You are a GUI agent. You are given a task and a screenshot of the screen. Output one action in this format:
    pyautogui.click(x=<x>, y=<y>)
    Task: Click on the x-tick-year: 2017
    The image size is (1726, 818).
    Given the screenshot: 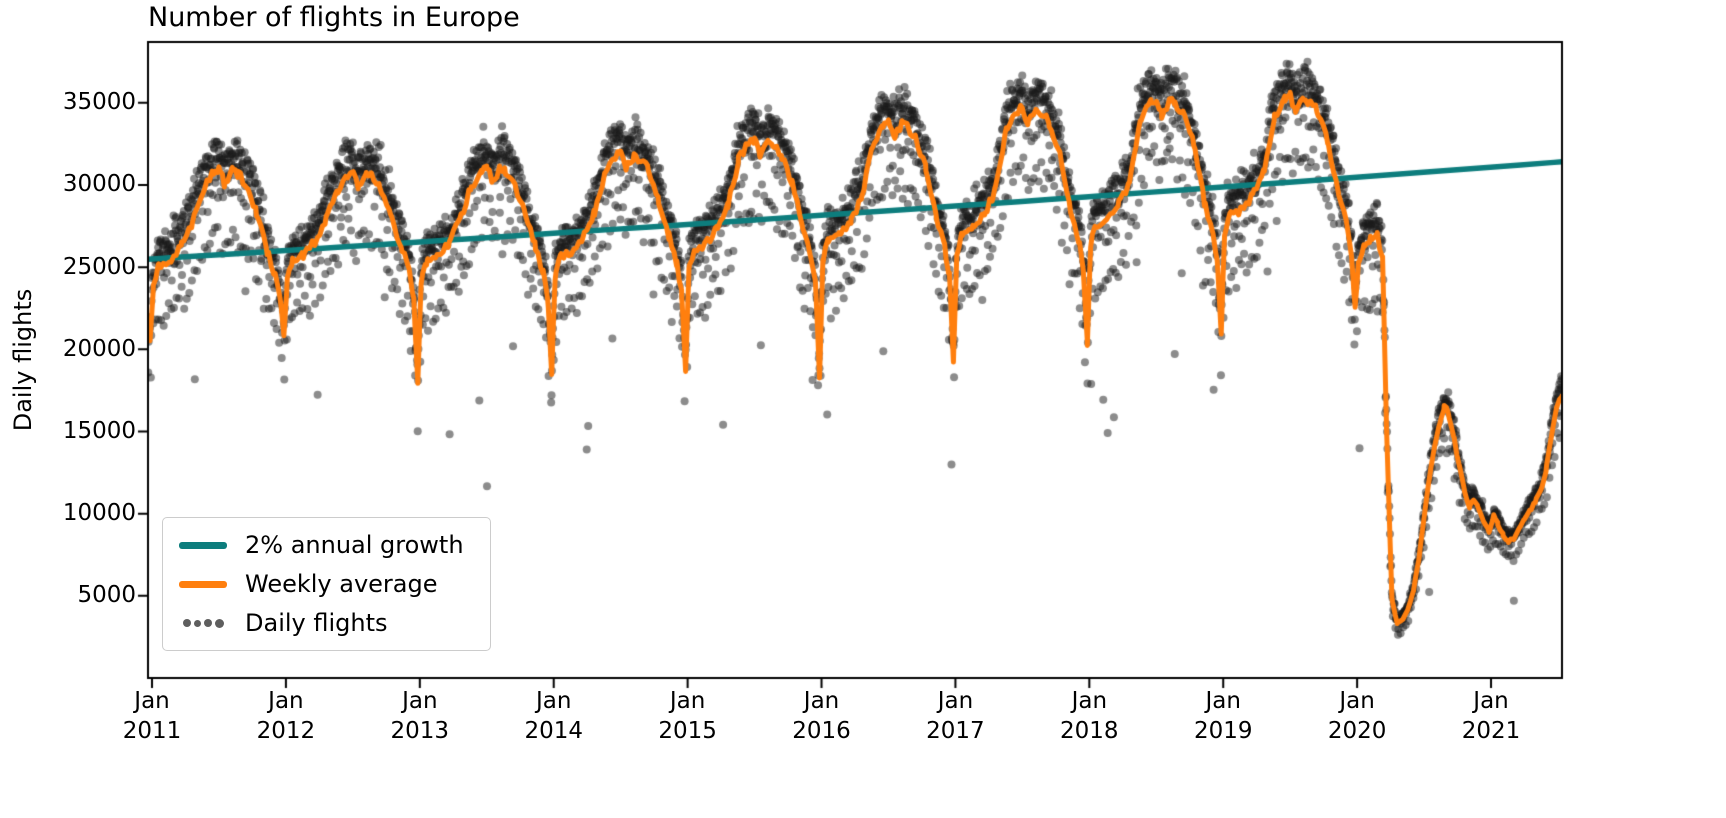 What is the action you would take?
    pyautogui.click(x=955, y=731)
    